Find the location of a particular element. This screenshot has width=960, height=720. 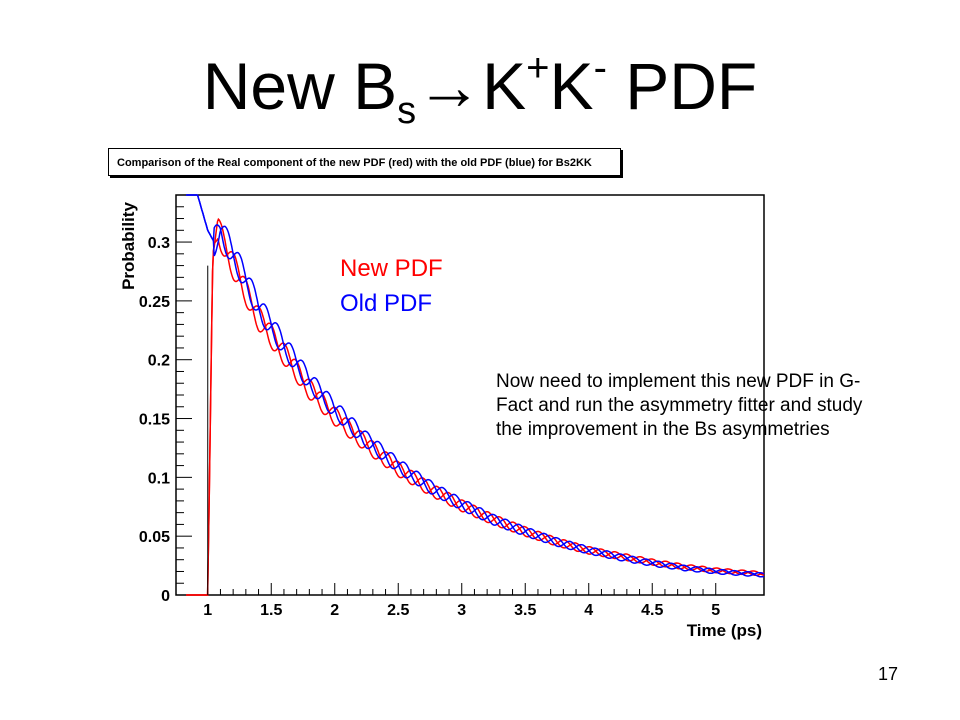

page-number: 17 is located at coordinates (887, 674).